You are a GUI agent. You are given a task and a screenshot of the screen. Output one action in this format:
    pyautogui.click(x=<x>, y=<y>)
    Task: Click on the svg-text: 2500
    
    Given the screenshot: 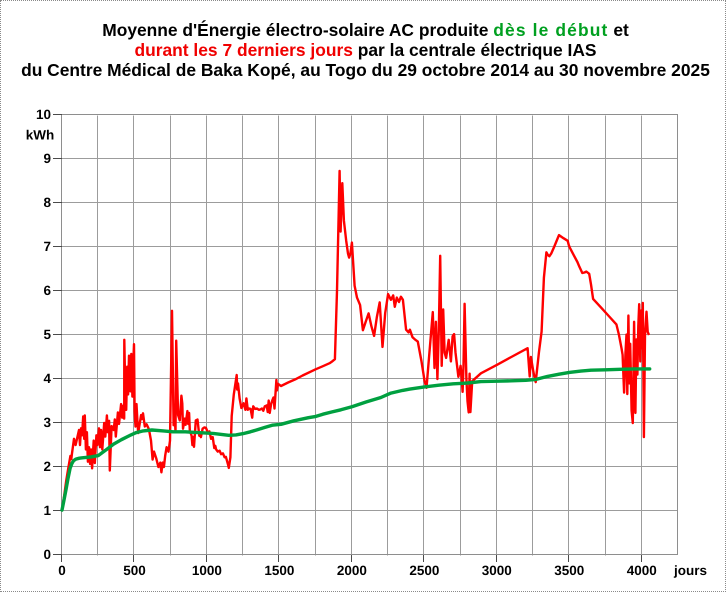 What is the action you would take?
    pyautogui.click(x=424, y=570)
    